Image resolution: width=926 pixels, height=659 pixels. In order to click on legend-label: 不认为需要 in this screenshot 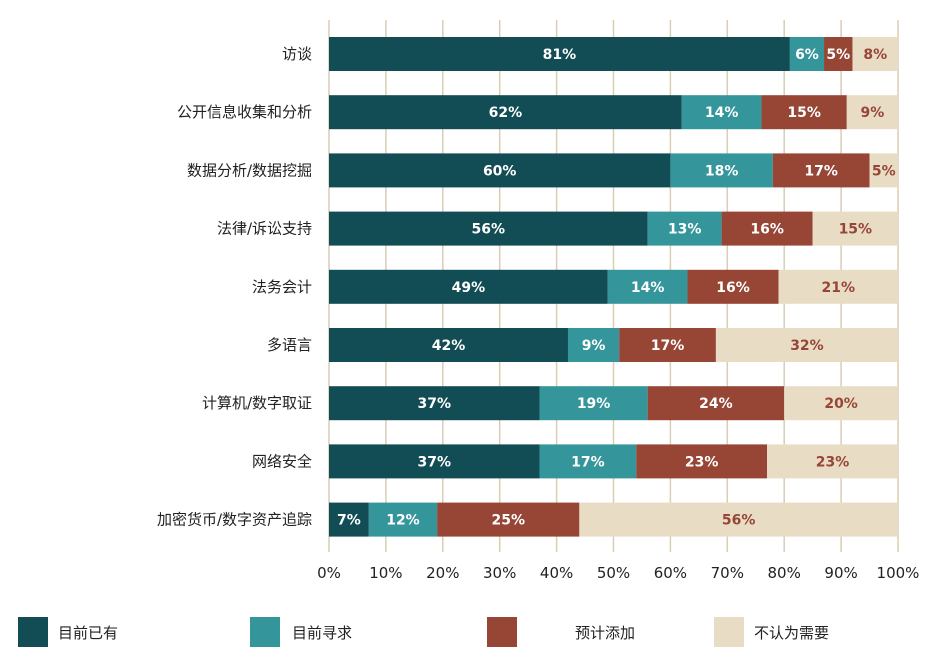, I will do `click(791, 633)`.